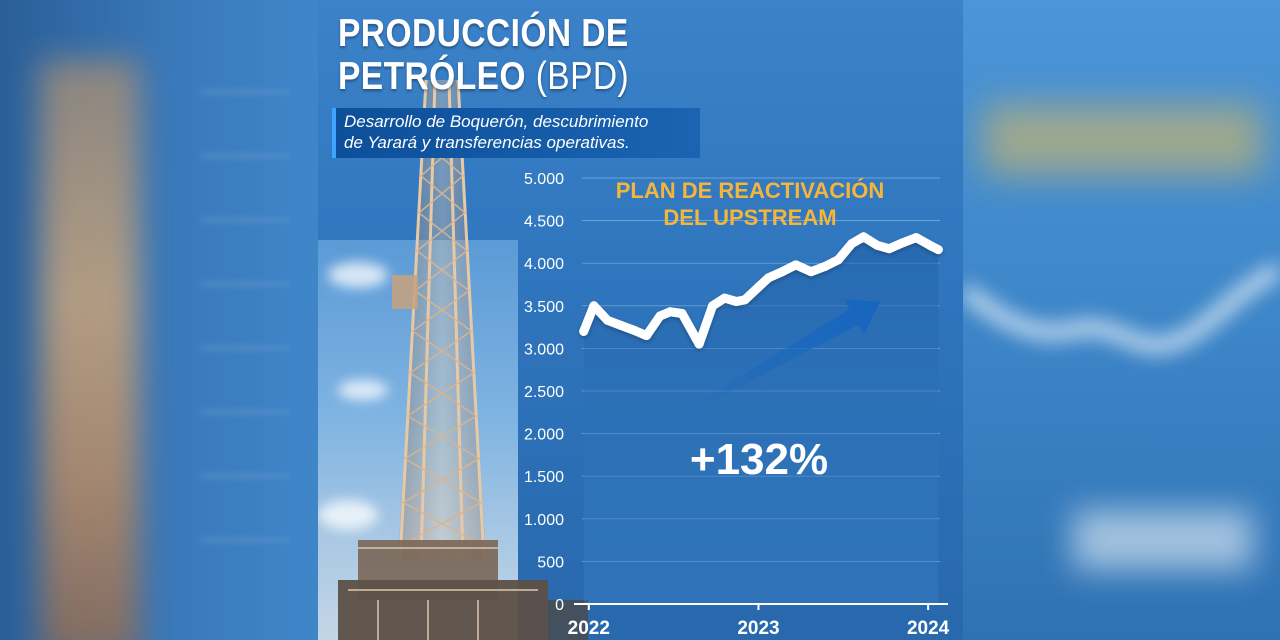 This screenshot has width=1280, height=640. What do you see at coordinates (245, 330) in the screenshot?
I see `blurred-gridlines` at bounding box center [245, 330].